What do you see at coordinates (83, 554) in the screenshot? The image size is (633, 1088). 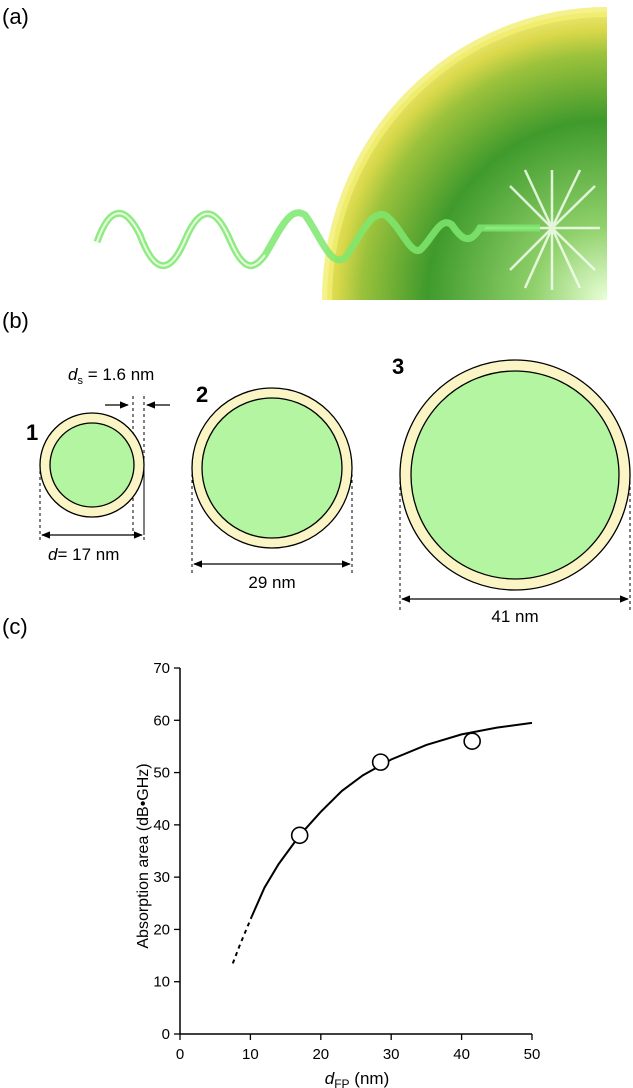 I see `particle-1-diameter-label: d= 17 nm` at bounding box center [83, 554].